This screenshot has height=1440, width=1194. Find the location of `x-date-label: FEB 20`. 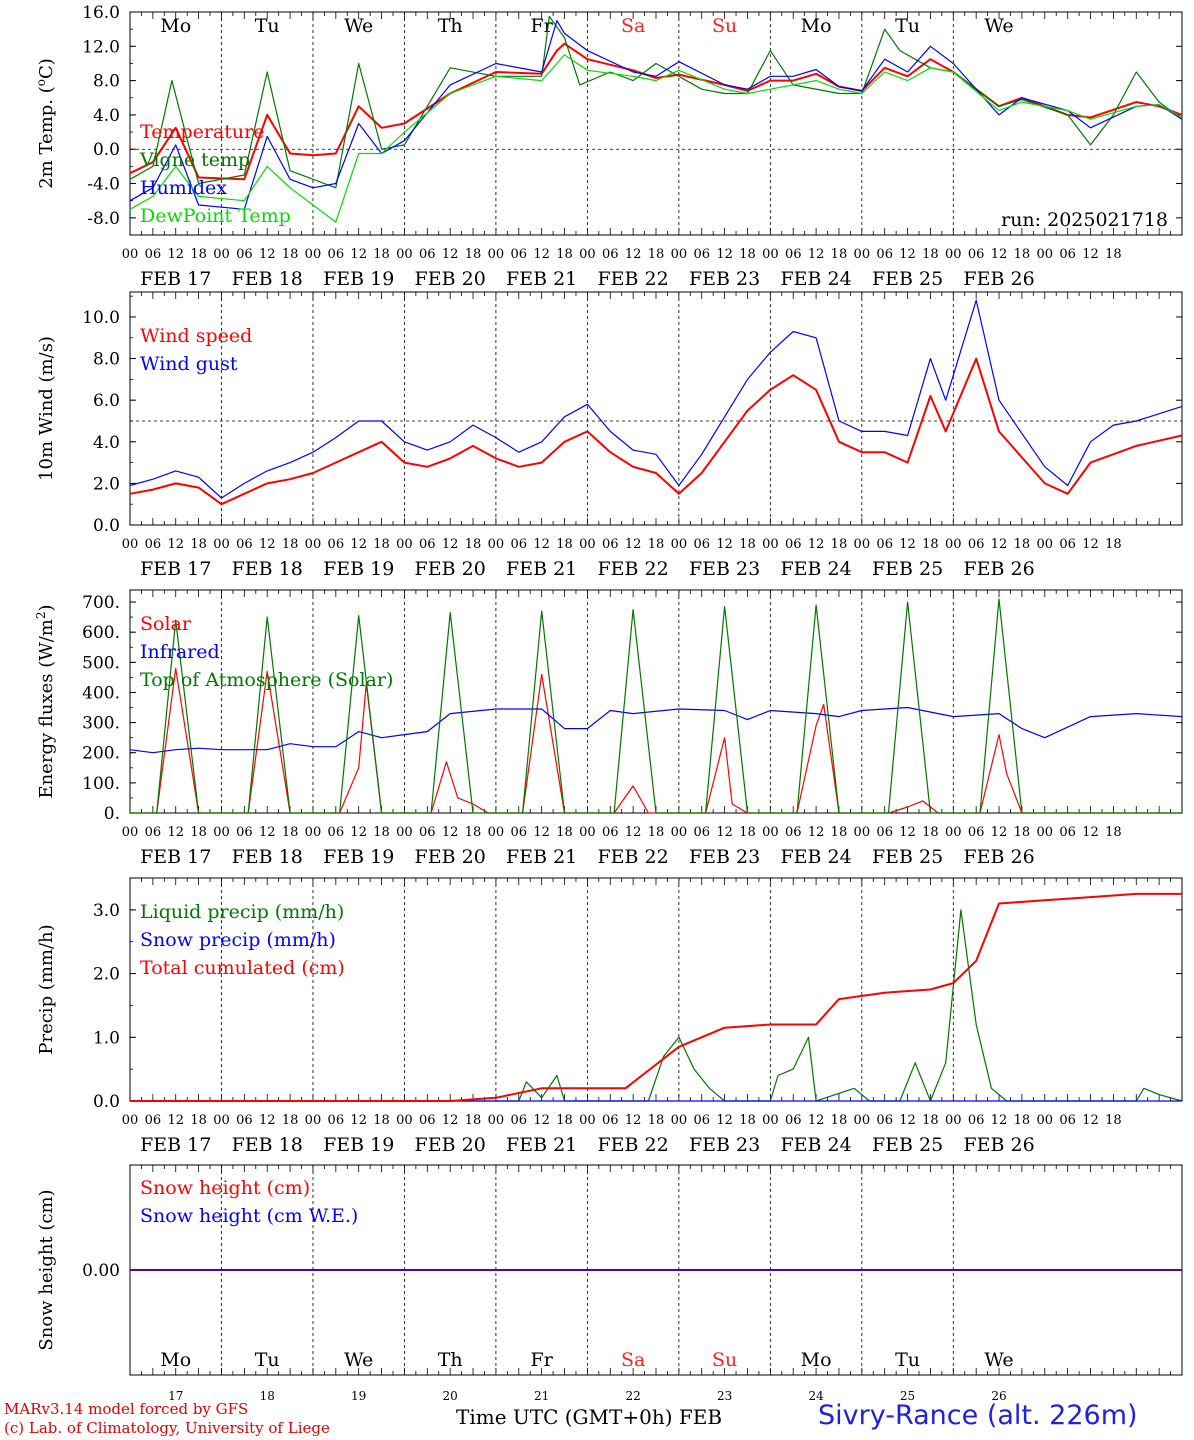

x-date-label: FEB 20 is located at coordinates (450, 857).